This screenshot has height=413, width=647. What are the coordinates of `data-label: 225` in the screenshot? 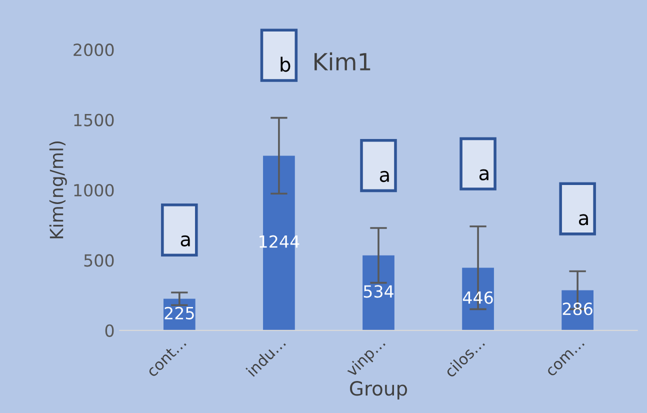 It's located at (179, 313).